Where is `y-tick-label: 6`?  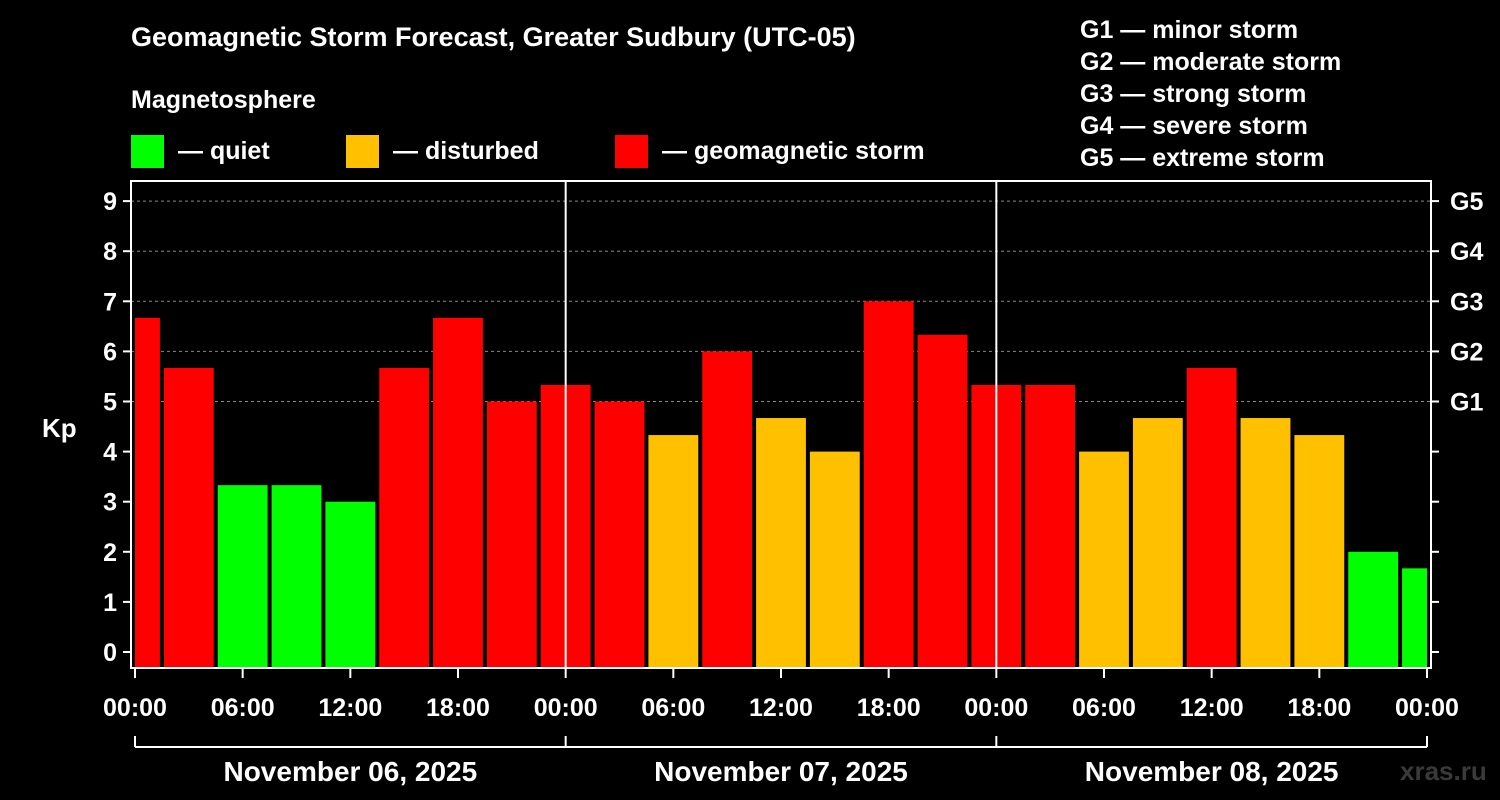
y-tick-label: 6 is located at coordinates (110, 352).